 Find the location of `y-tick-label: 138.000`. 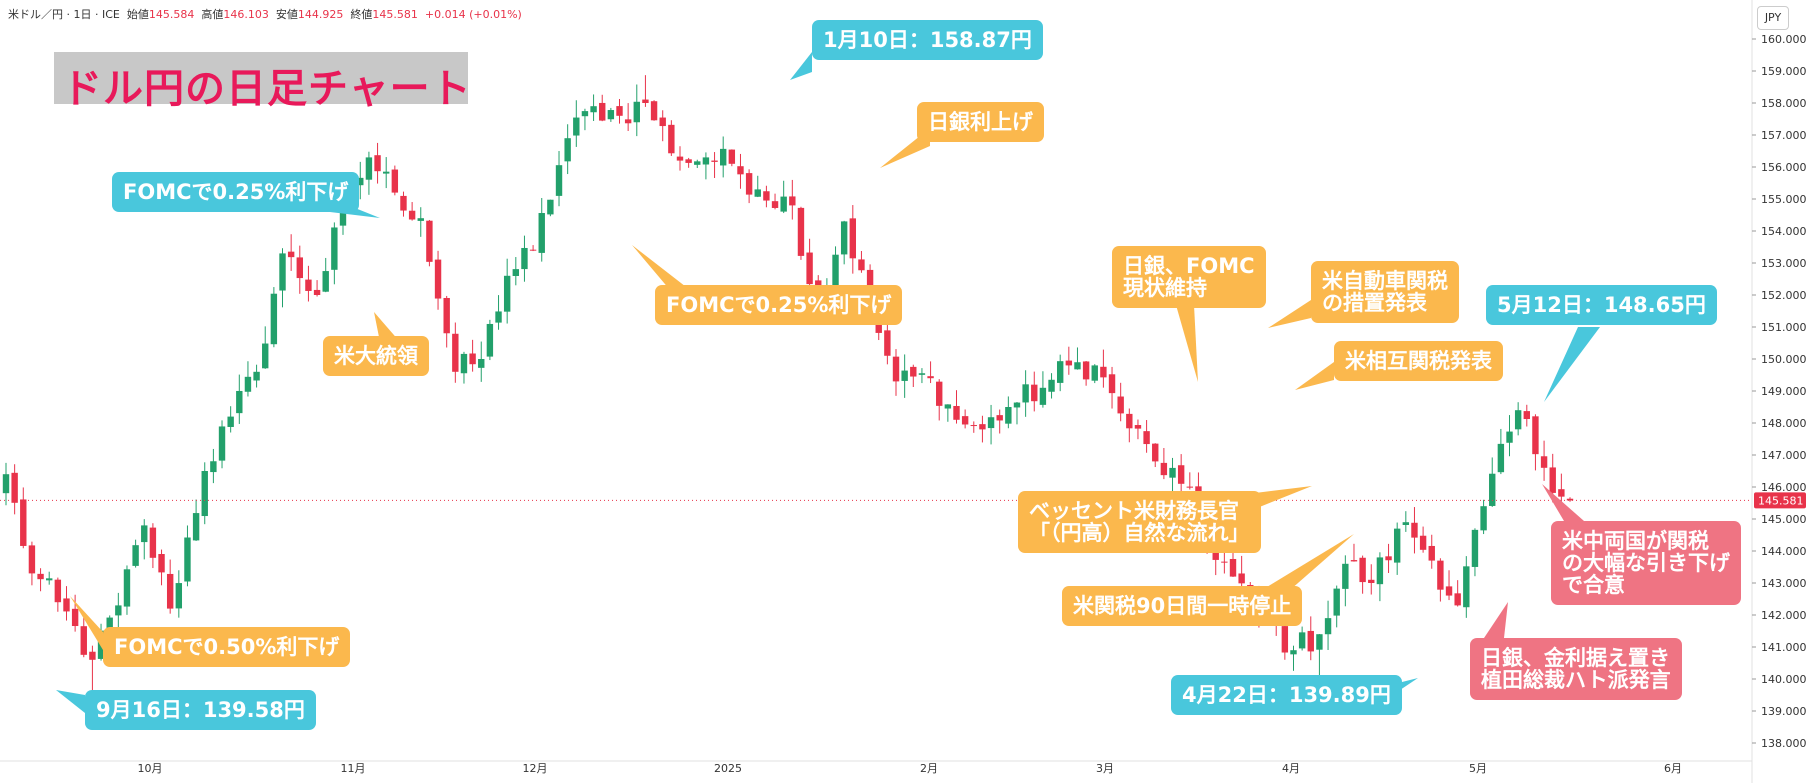

y-tick-label: 138.000 is located at coordinates (1784, 743).